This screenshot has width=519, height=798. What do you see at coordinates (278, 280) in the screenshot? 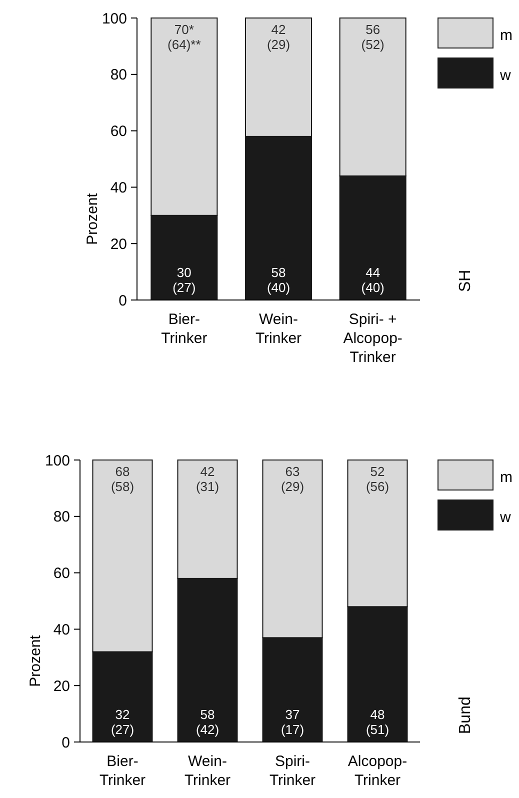
I see `data-label: 58 (40)` at bounding box center [278, 280].